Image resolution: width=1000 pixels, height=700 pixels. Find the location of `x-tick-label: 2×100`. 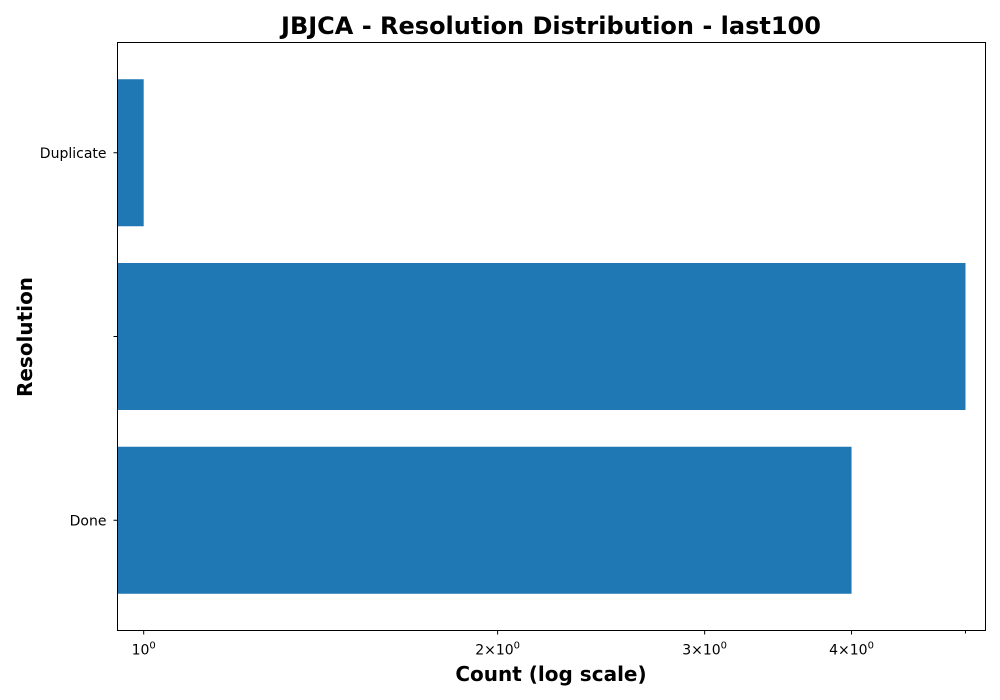

x-tick-label: 2×100 is located at coordinates (497, 650).